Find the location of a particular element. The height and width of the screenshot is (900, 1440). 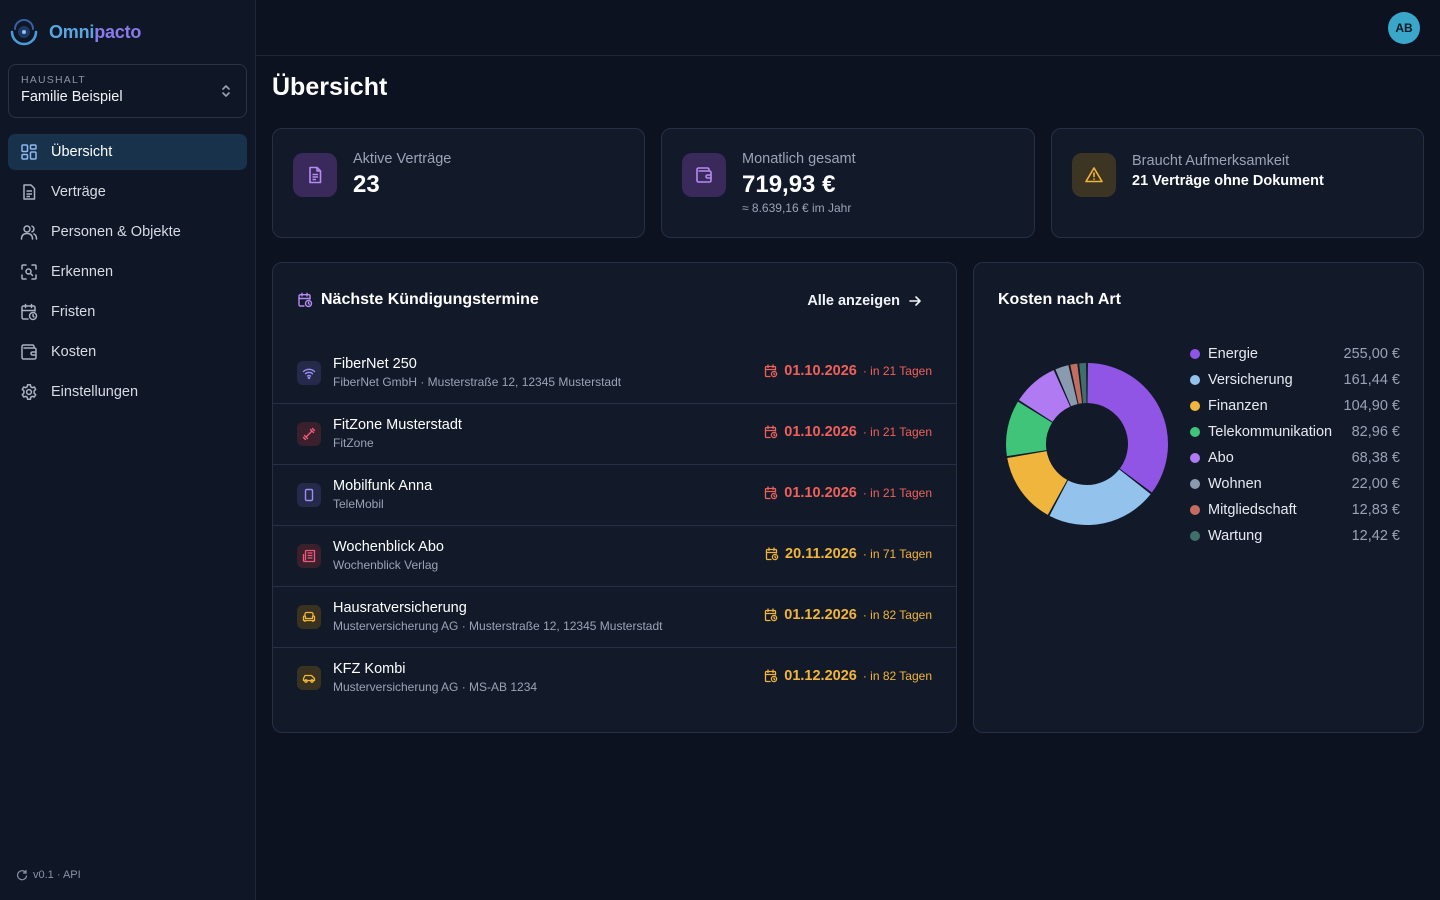

stat-label: Braucht Aufmerksamkeit is located at coordinates (1211, 161).